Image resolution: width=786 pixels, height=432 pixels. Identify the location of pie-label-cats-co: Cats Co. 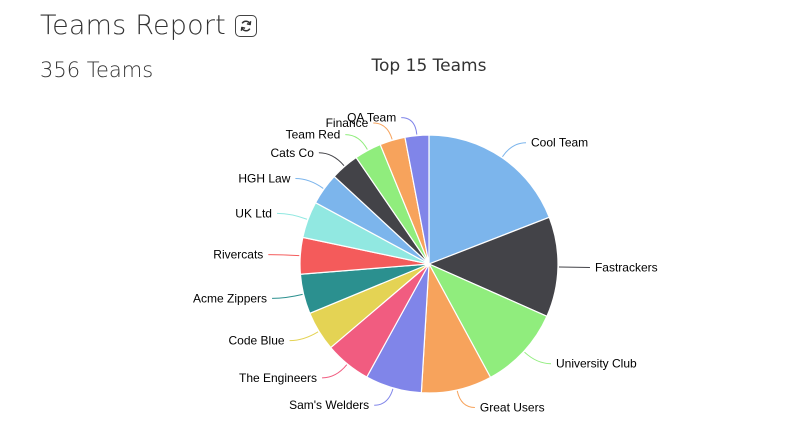
(293, 153).